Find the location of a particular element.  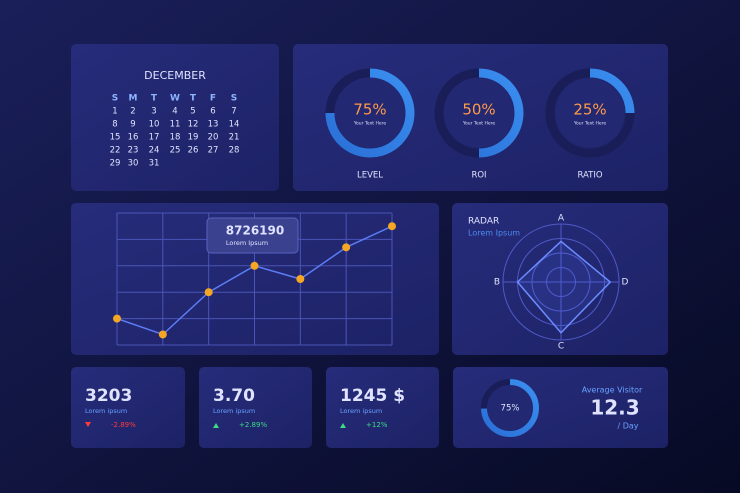

radar-panel is located at coordinates (560, 279).